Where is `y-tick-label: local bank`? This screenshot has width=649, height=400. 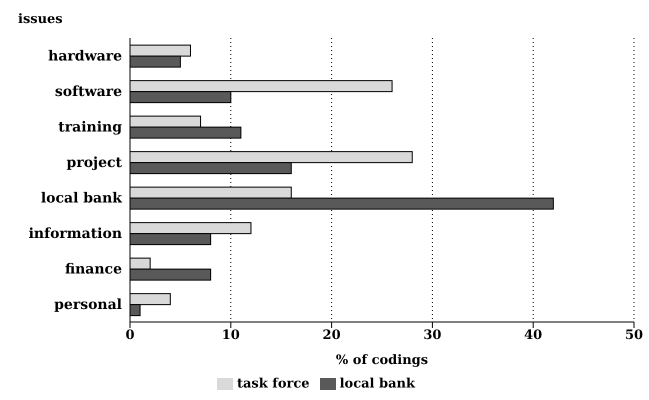 y-tick-label: local bank is located at coordinates (81, 198).